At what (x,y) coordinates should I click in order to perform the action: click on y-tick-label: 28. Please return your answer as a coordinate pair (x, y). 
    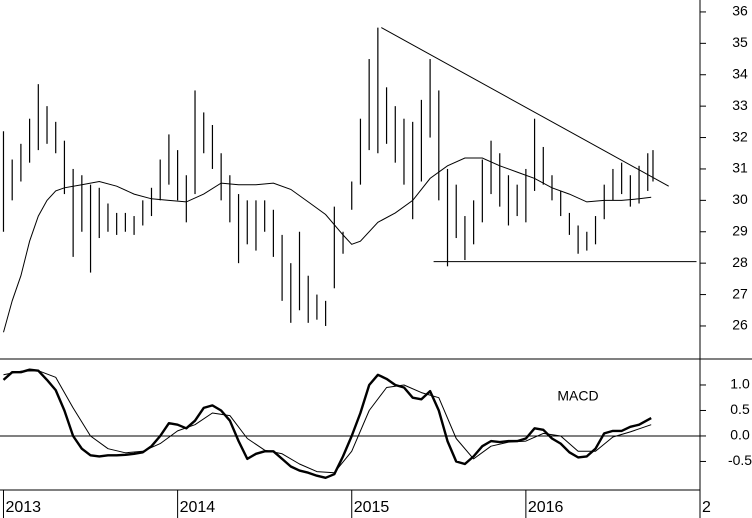
    Looking at the image, I should click on (740, 262).